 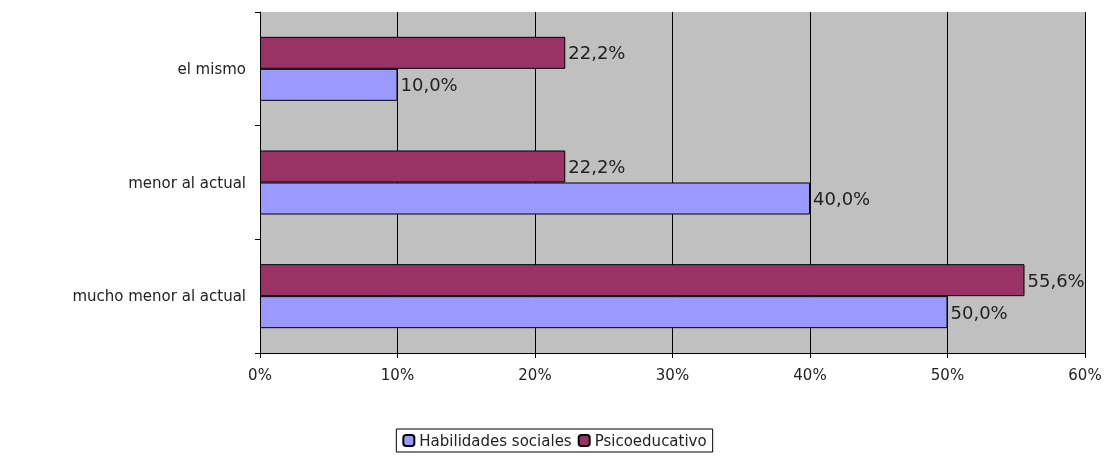 I want to click on y-tick-label: el mismo, so click(x=211, y=68).